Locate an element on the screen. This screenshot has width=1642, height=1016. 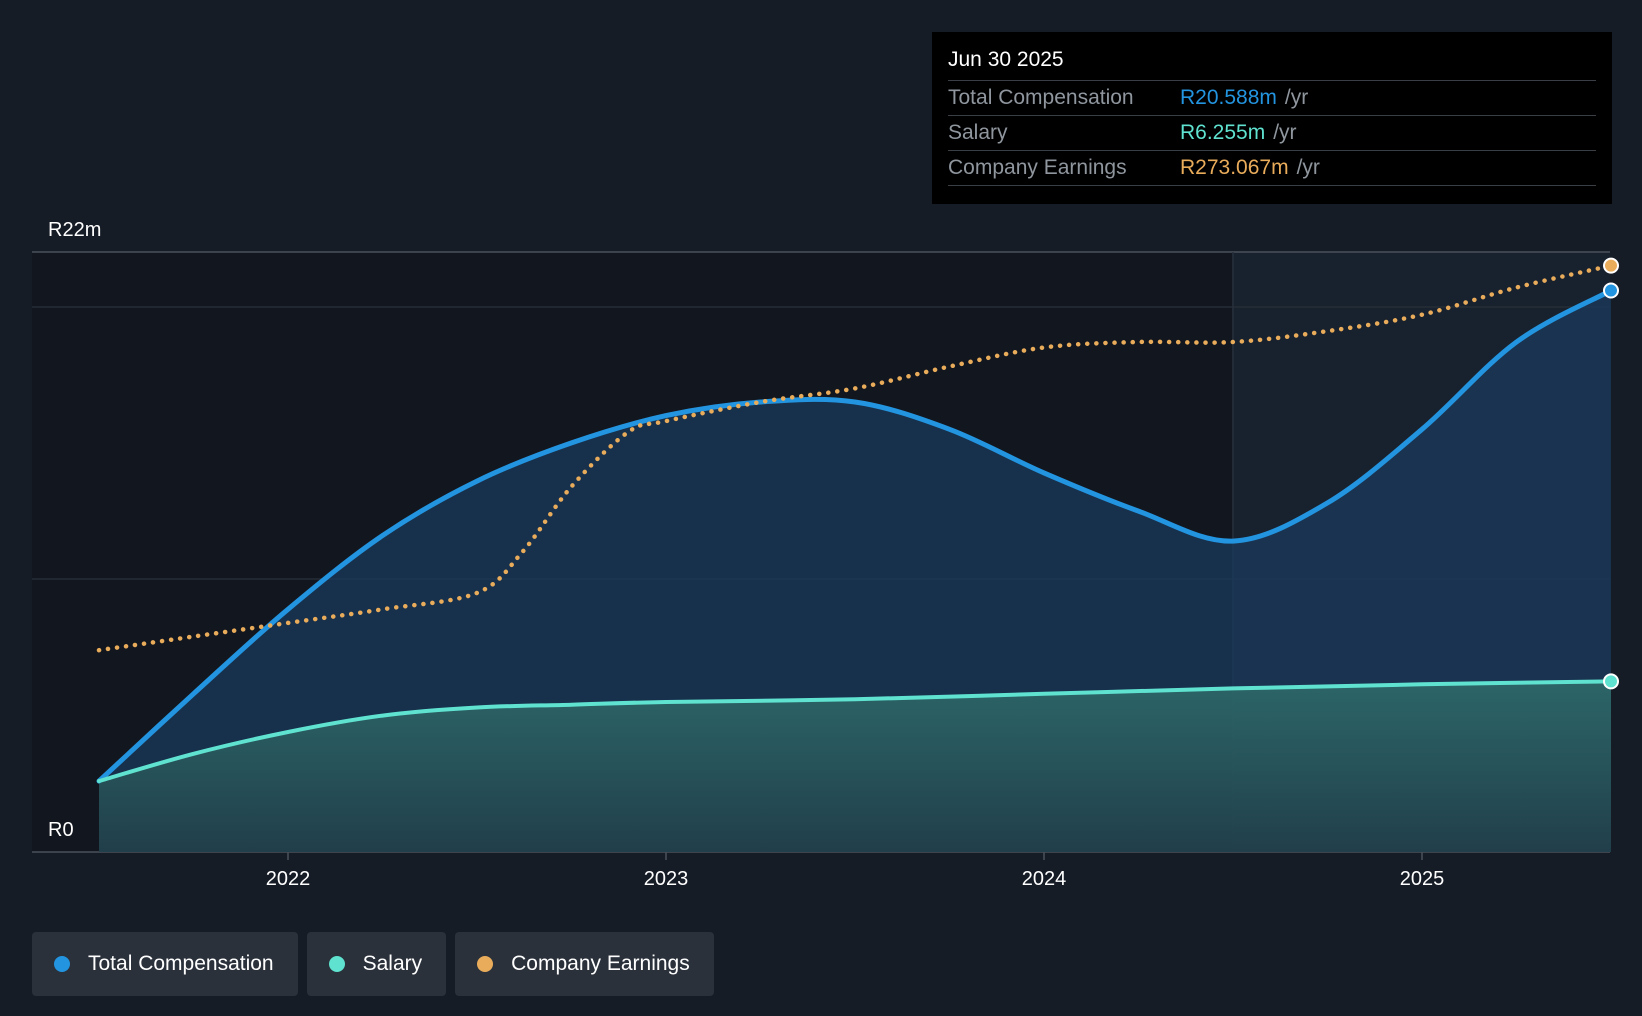
tooltip-label: Total Compensation is located at coordinates (1041, 97).